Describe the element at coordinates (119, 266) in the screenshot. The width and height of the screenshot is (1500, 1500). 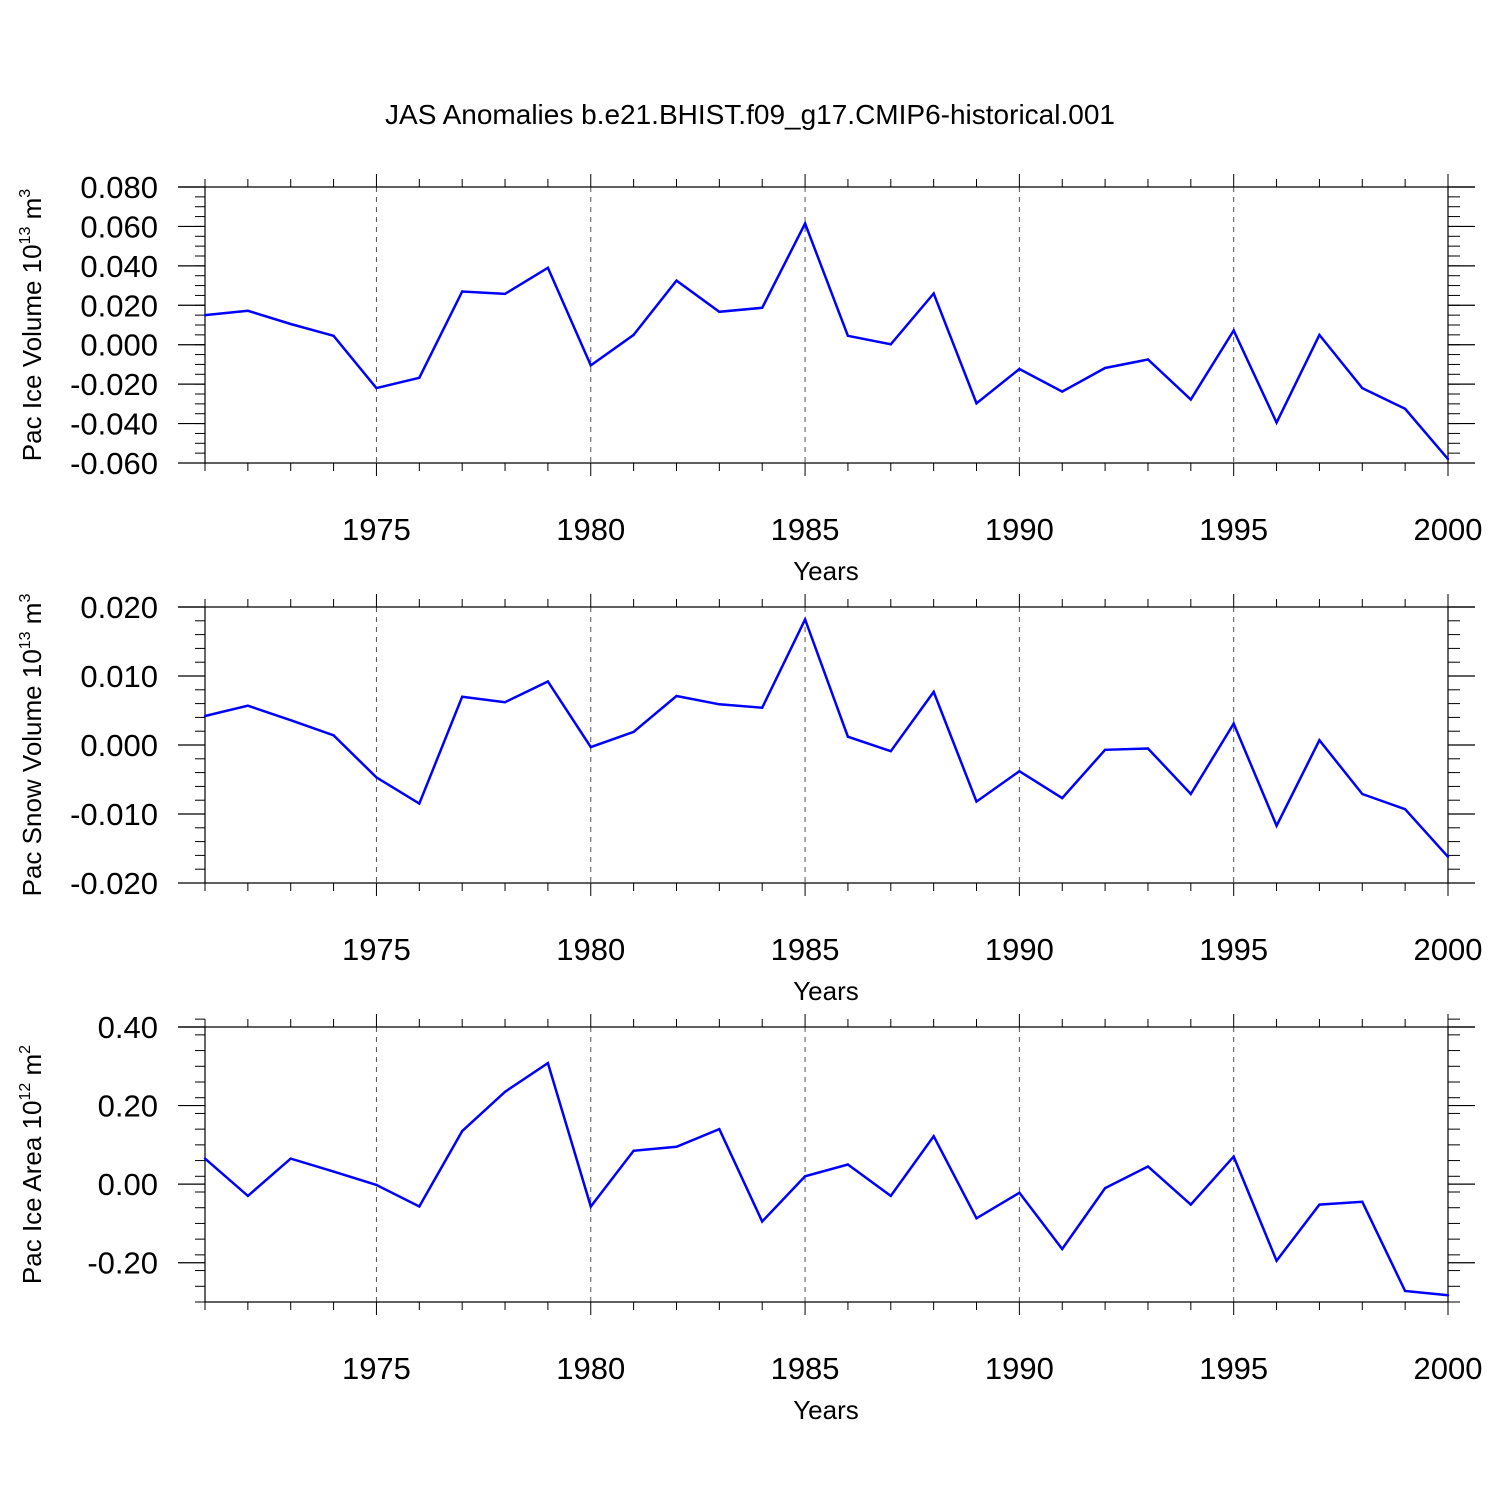
I see `y-tick-label: 0.040` at that location.